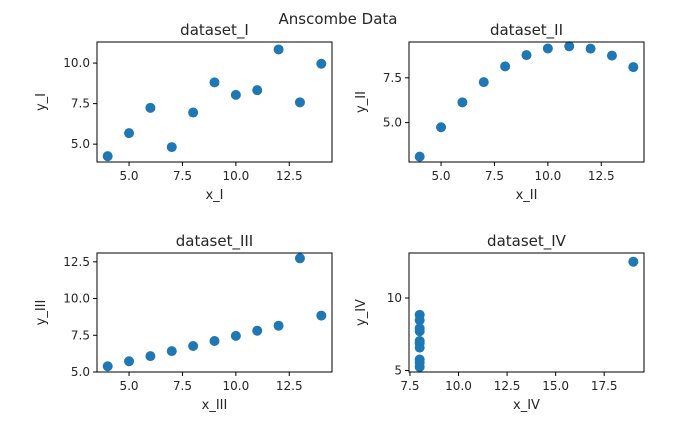 The image size is (693, 445). I want to click on y-axis-label: y_II, so click(361, 102).